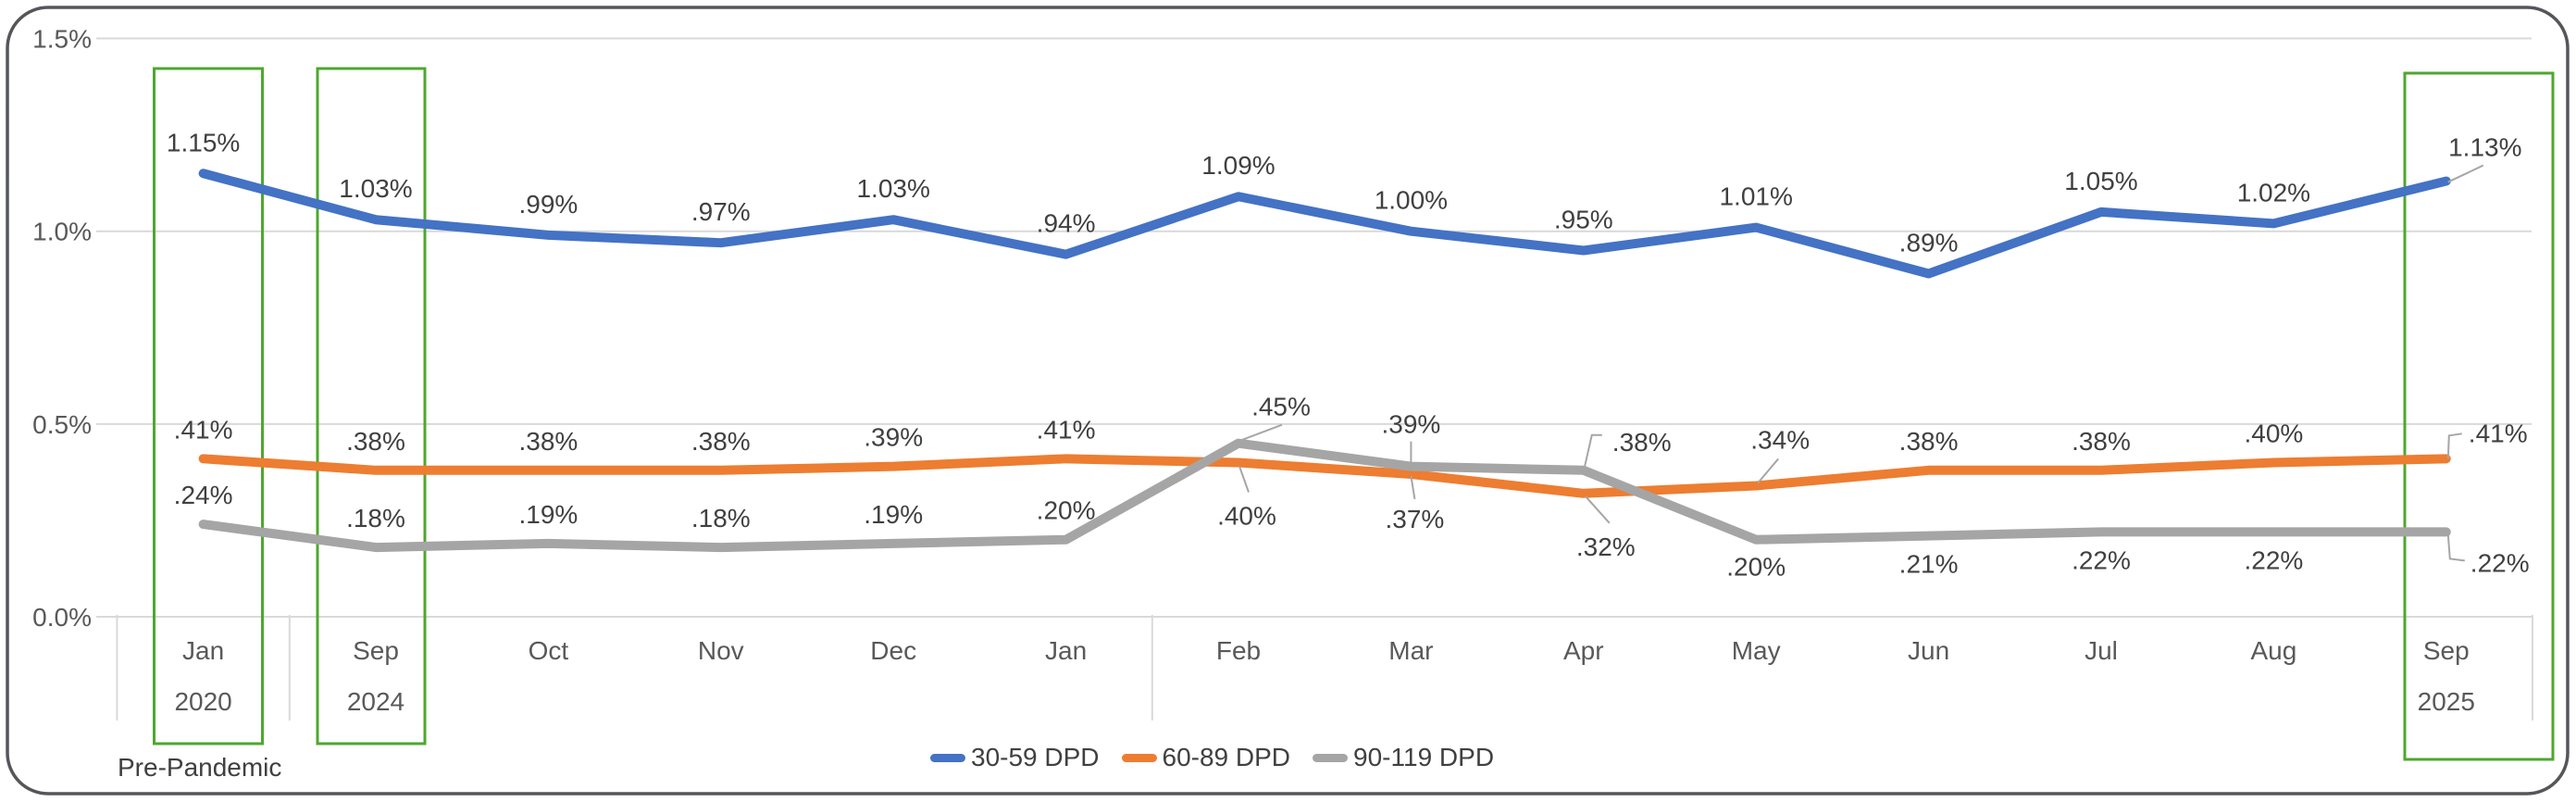  What do you see at coordinates (1583, 220) in the screenshot?
I see `data-label: .95%` at bounding box center [1583, 220].